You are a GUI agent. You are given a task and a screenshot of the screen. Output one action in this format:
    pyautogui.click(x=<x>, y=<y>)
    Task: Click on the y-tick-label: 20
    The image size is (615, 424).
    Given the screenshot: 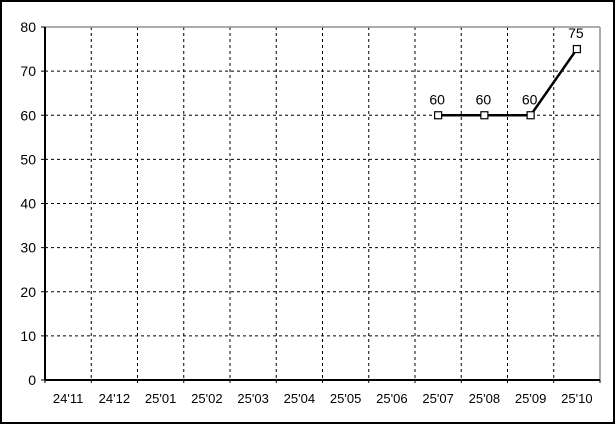 What is the action you would take?
    pyautogui.click(x=28, y=292)
    